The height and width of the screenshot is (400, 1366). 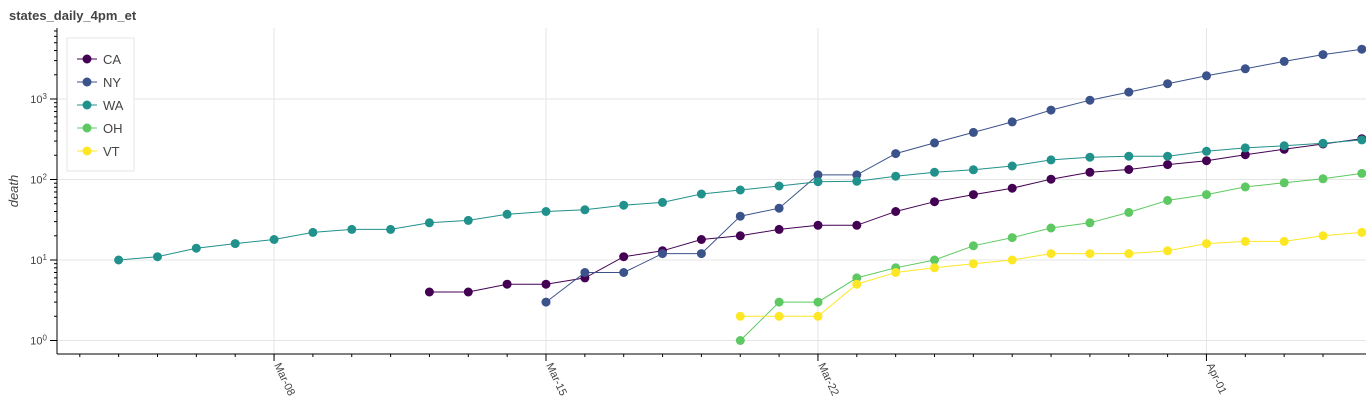 What do you see at coordinates (38, 220) in the screenshot?
I see `y-tick-labels: 10⁰ 10¹ 10² 10³` at bounding box center [38, 220].